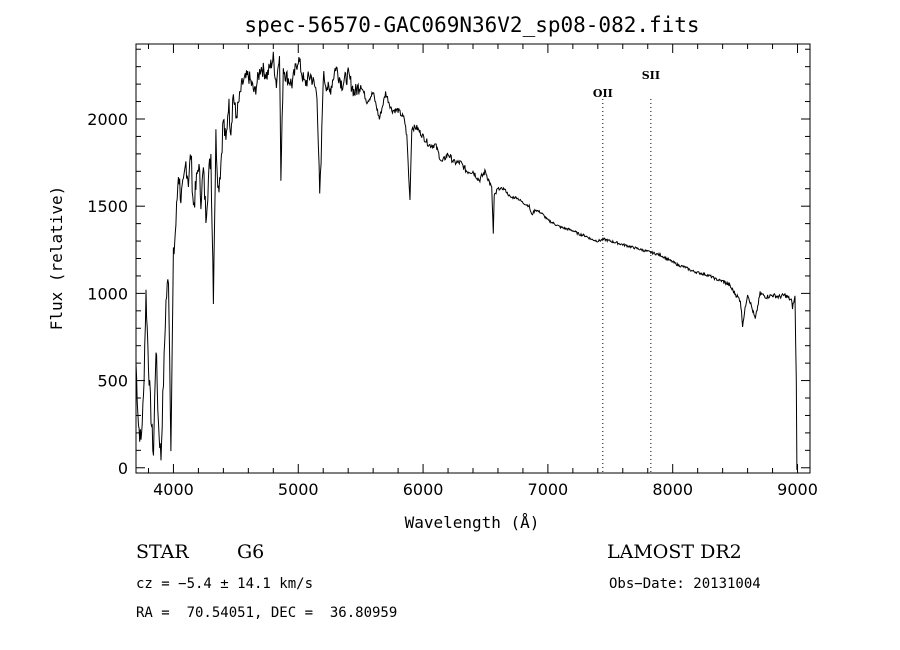  What do you see at coordinates (162, 552) in the screenshot?
I see `object-type: STAR` at bounding box center [162, 552].